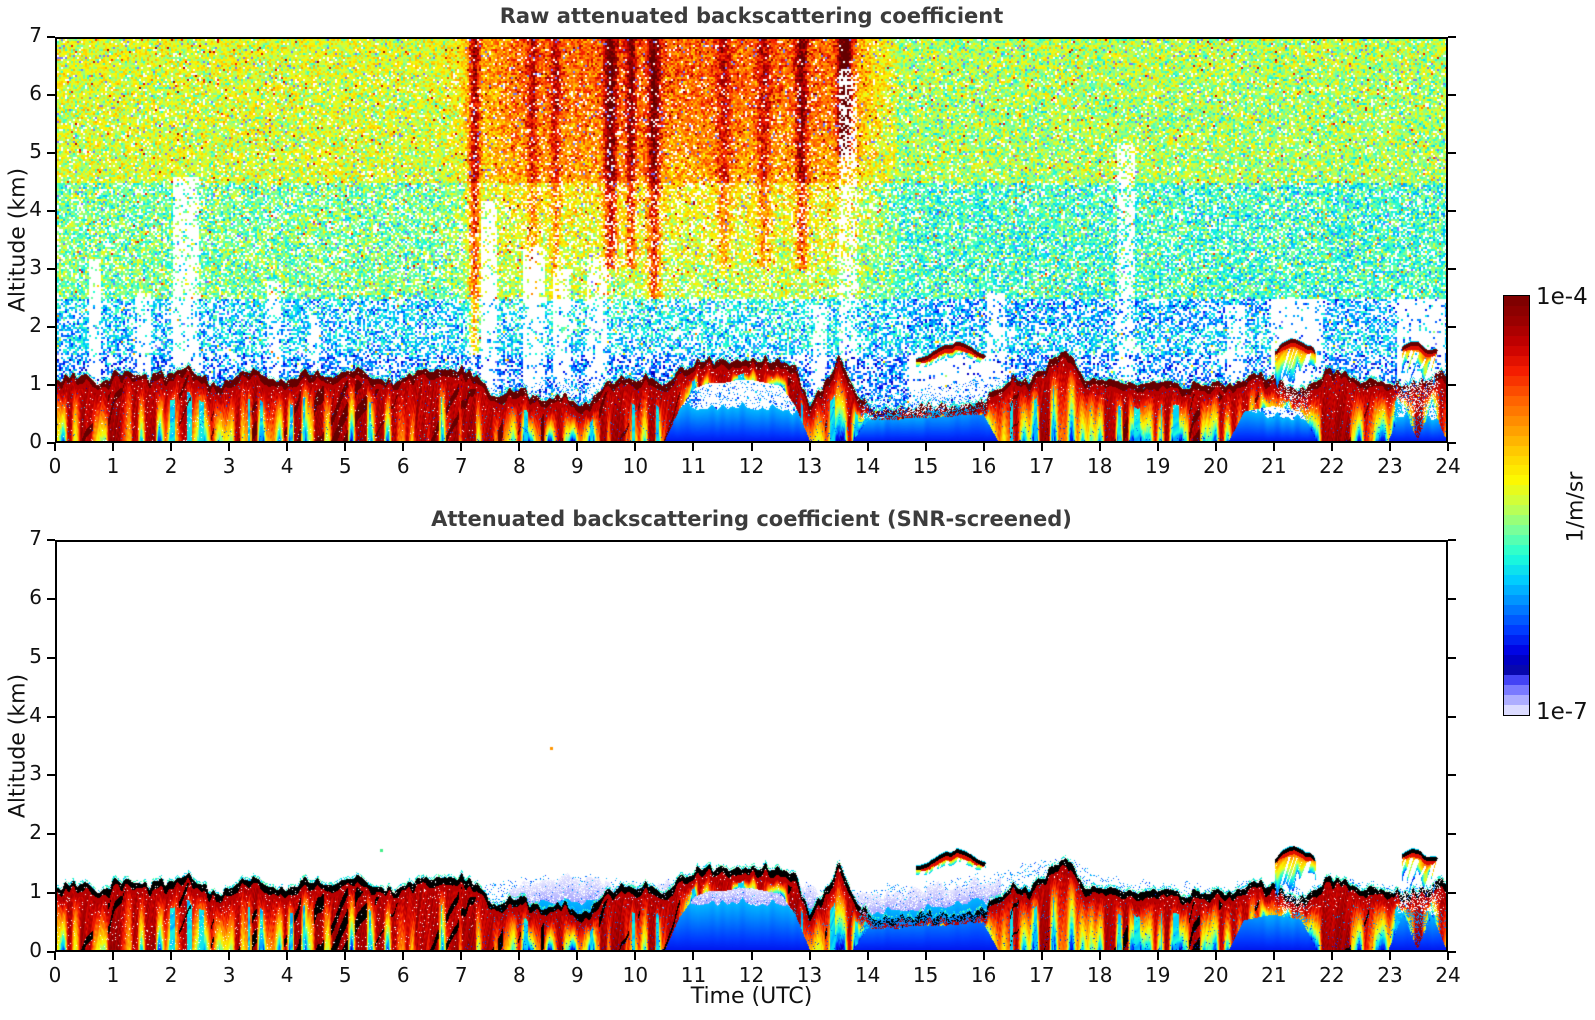 The width and height of the screenshot is (1595, 1020). What do you see at coordinates (983, 466) in the screenshot?
I see `x-tick-label: 16` at bounding box center [983, 466].